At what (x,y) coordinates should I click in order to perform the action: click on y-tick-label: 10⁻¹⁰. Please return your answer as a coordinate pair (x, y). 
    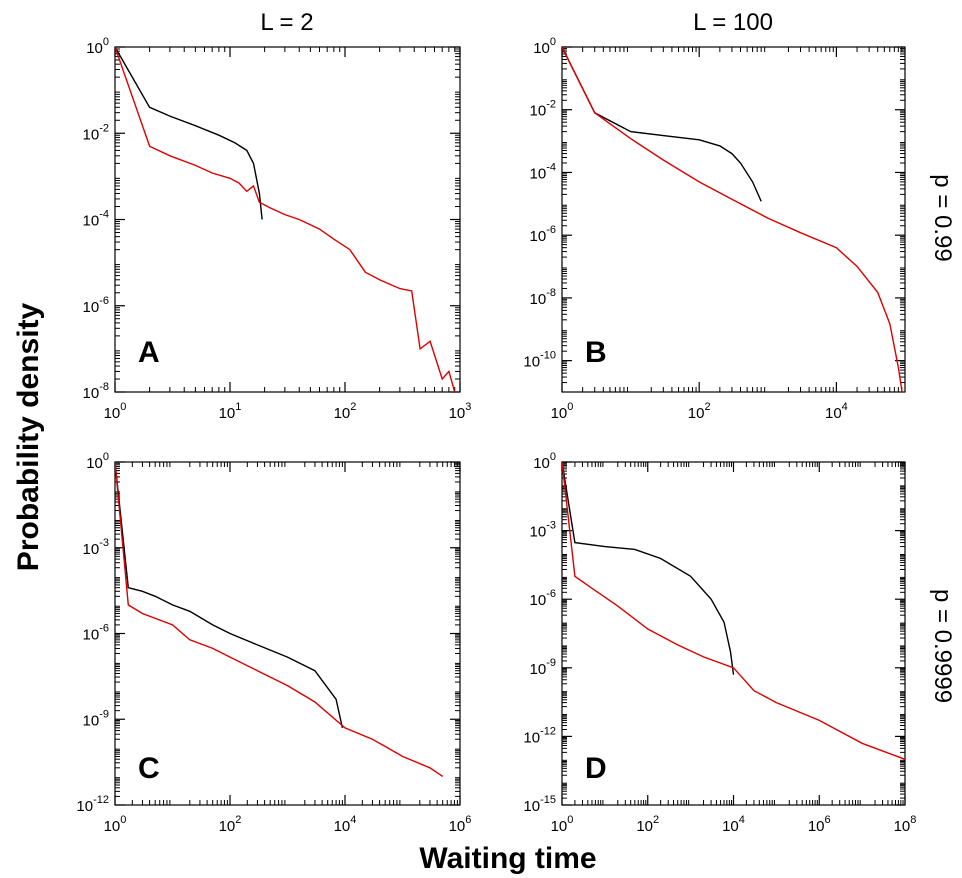
    Looking at the image, I should click on (539, 360).